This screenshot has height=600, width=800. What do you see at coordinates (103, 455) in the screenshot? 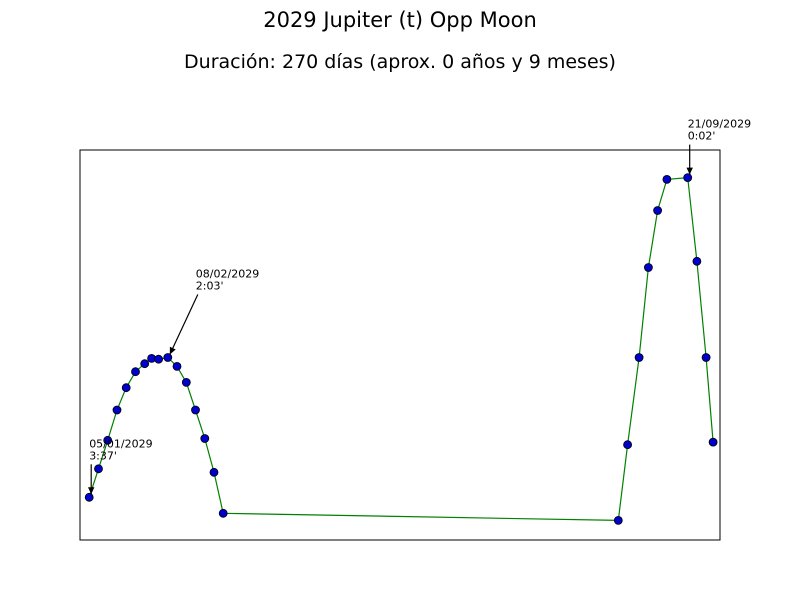
I see `annotation-value: 3:37'` at bounding box center [103, 455].